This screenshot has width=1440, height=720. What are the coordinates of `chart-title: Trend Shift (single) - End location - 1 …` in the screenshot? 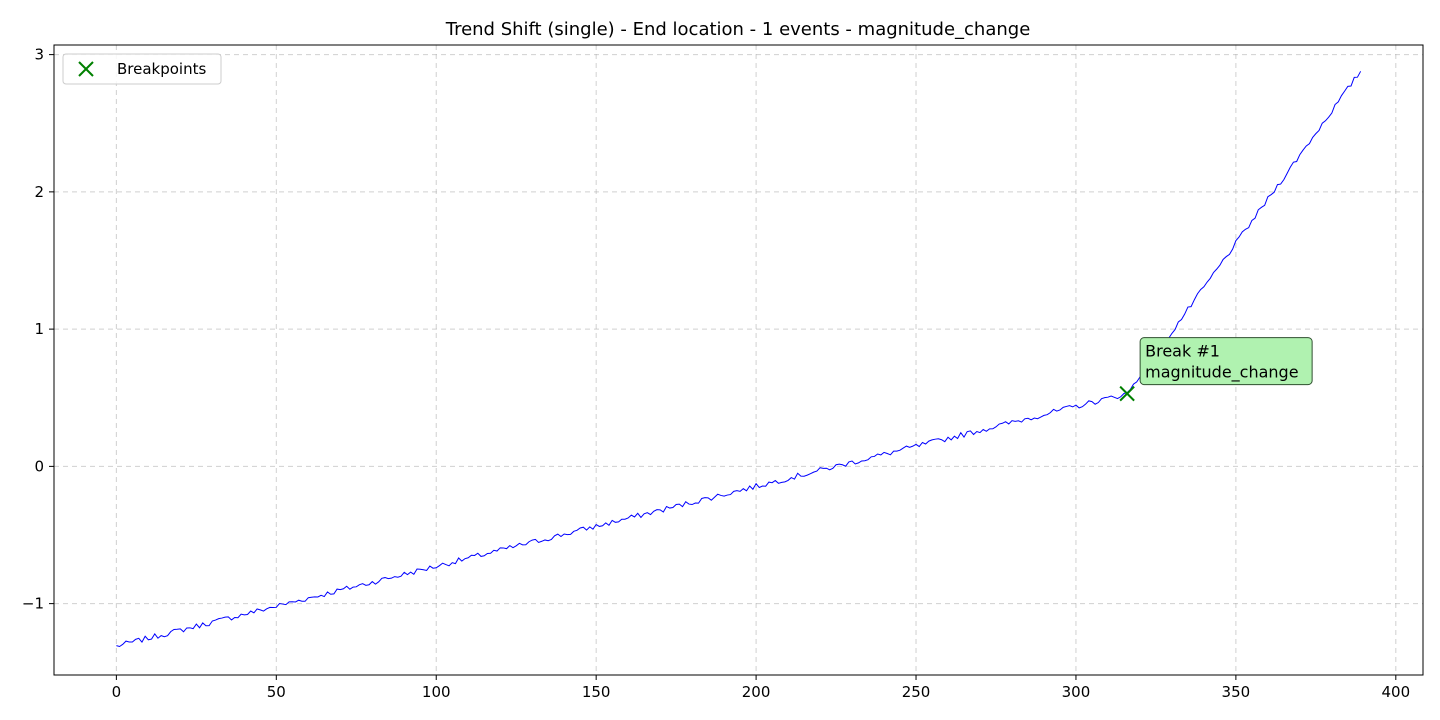 It's located at (738, 29).